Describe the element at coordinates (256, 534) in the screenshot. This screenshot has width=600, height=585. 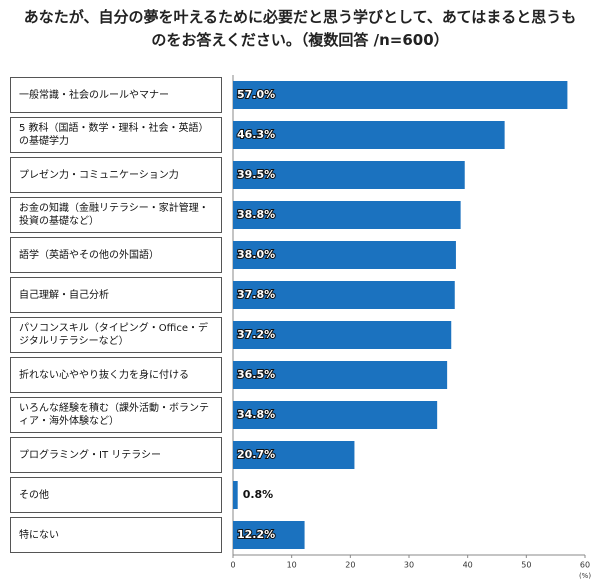
I see `value-label: 12.2%` at that location.